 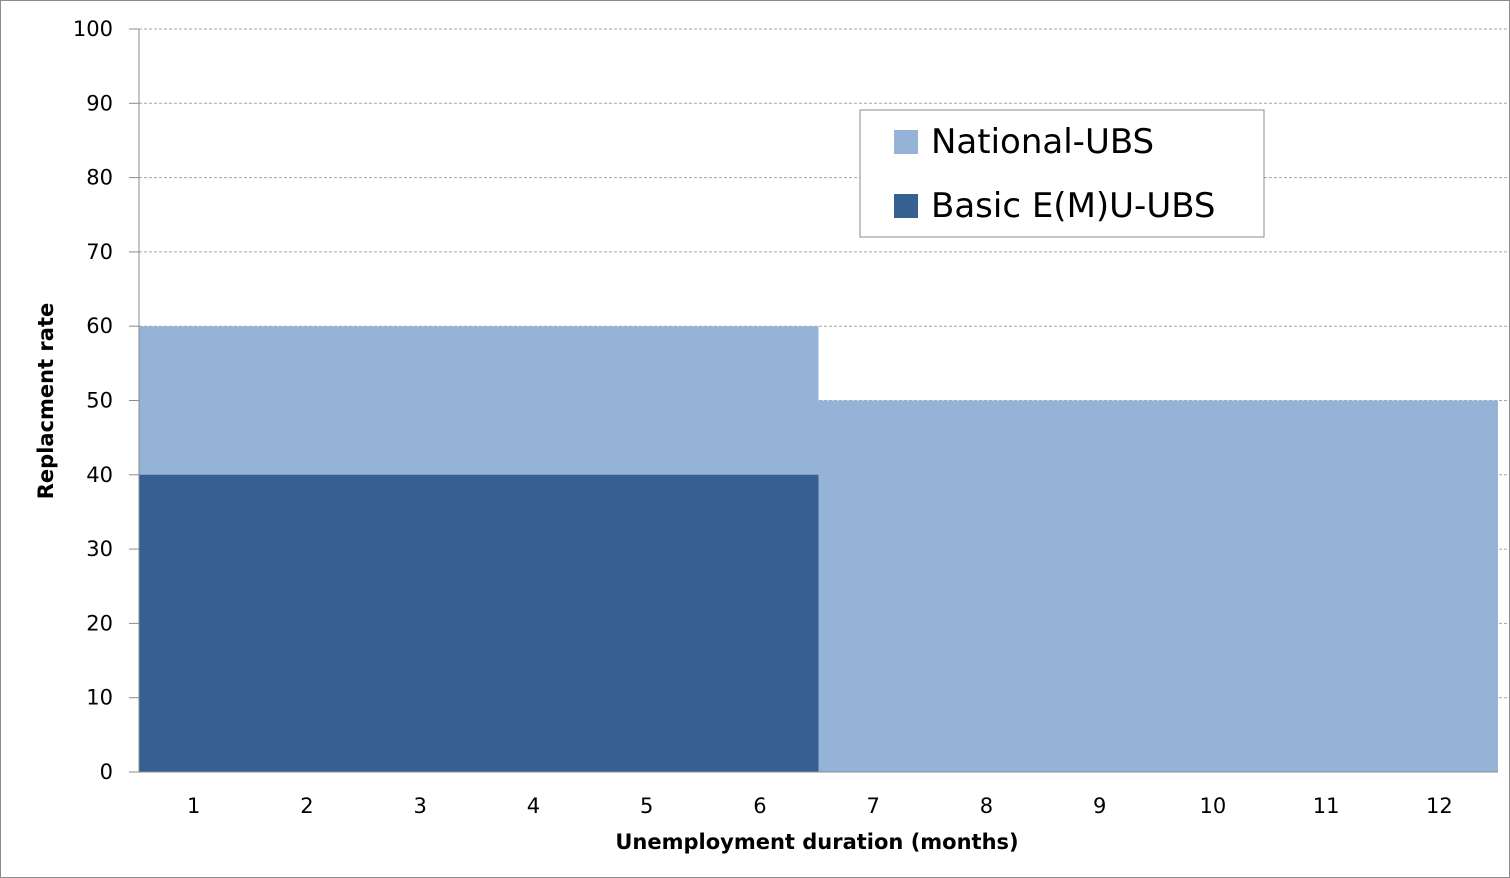 What do you see at coordinates (99, 401) in the screenshot?
I see `y-tick-label-50: 50` at bounding box center [99, 401].